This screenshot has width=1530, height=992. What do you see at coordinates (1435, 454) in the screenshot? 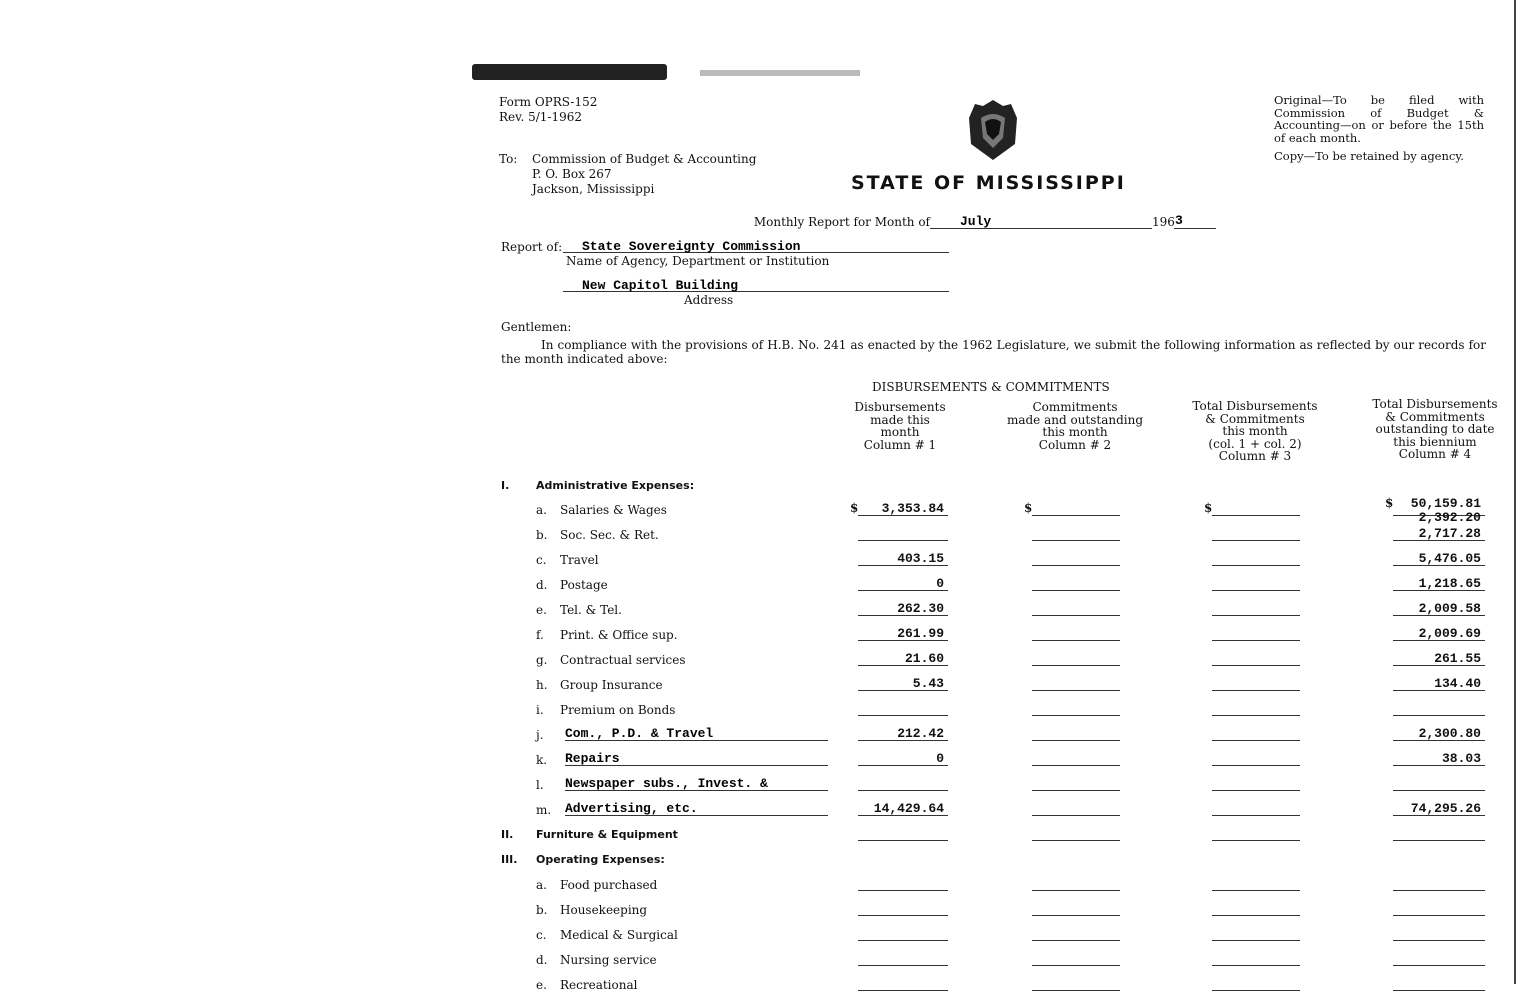
I see `column-header-line: Column # 4` at bounding box center [1435, 454].